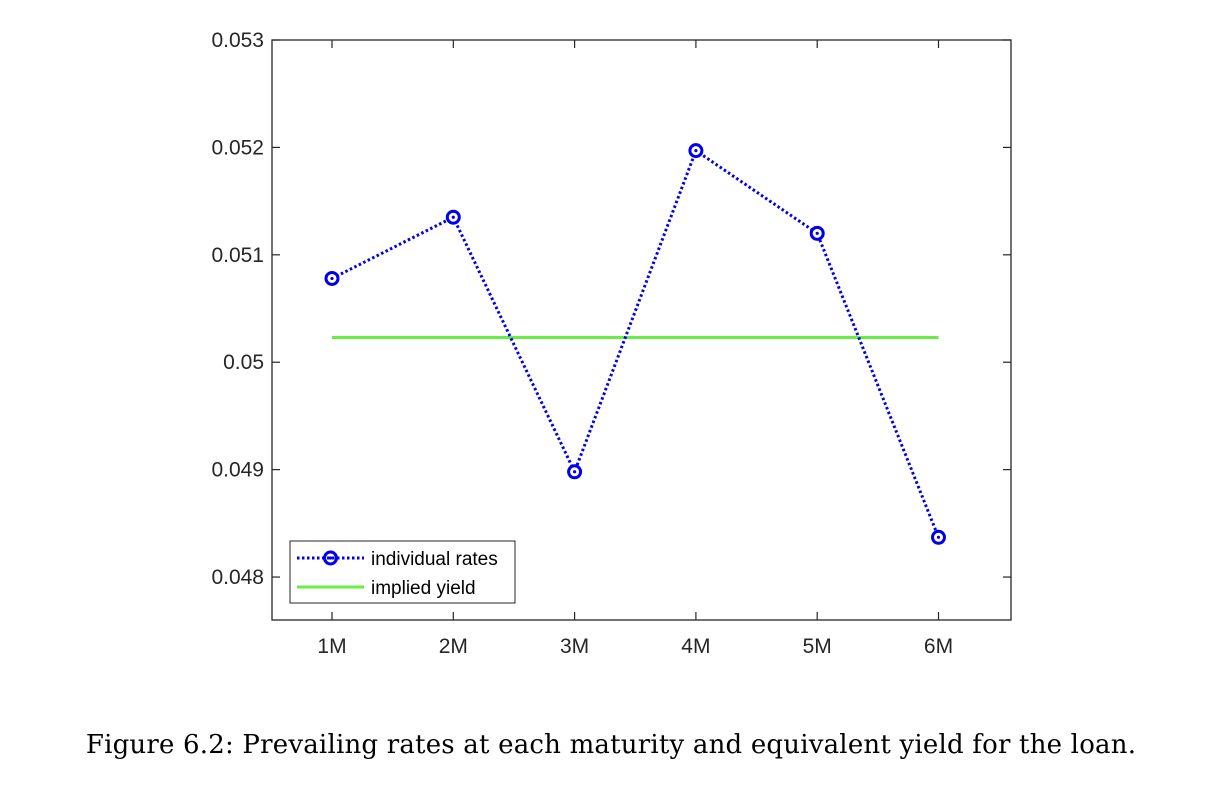 This screenshot has height=794, width=1222. I want to click on legend-marker-individual-rates, so click(330, 558).